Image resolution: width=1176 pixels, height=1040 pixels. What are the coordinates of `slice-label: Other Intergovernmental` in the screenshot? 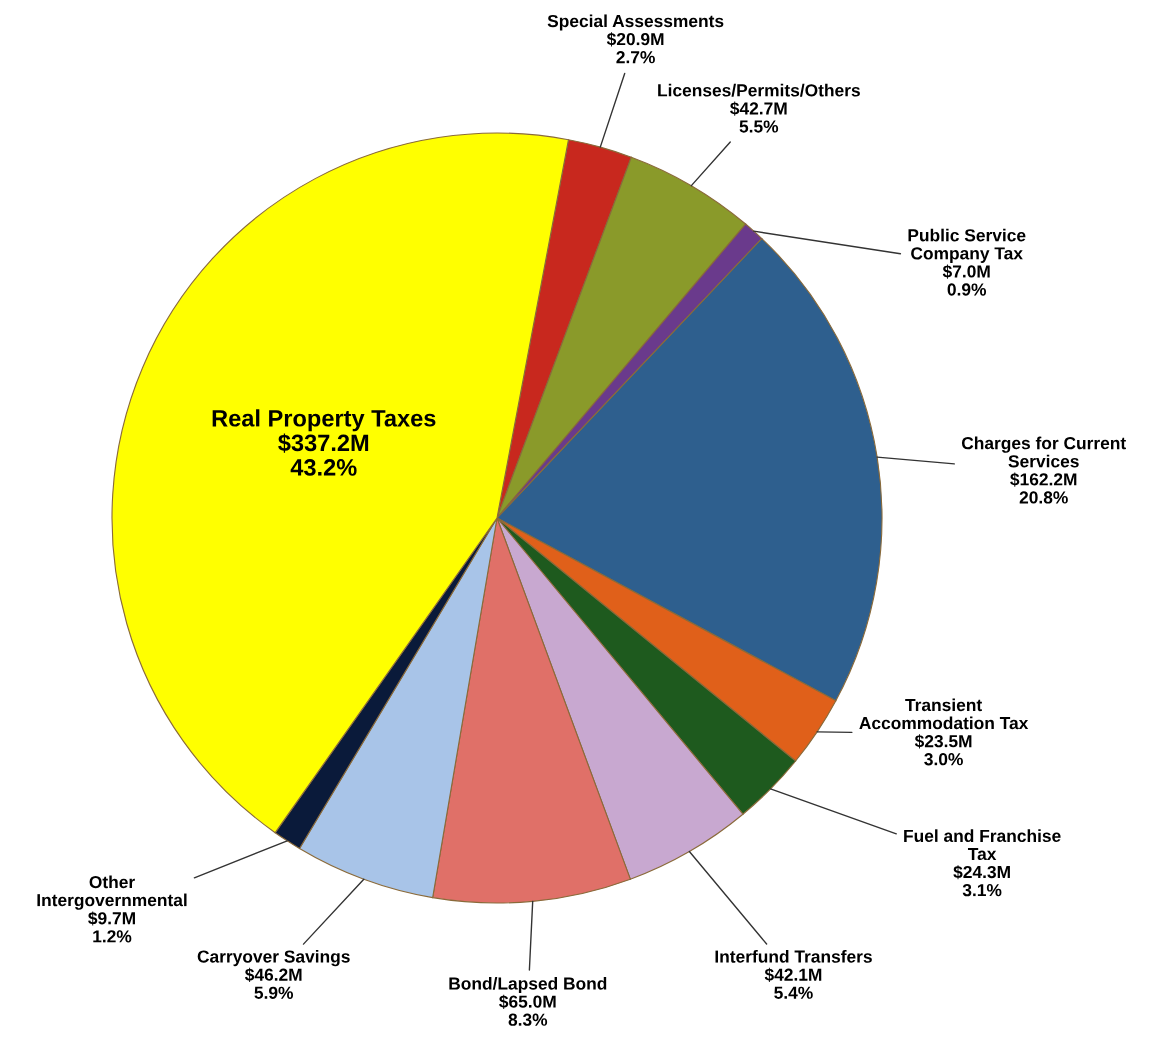 It's located at (112, 892).